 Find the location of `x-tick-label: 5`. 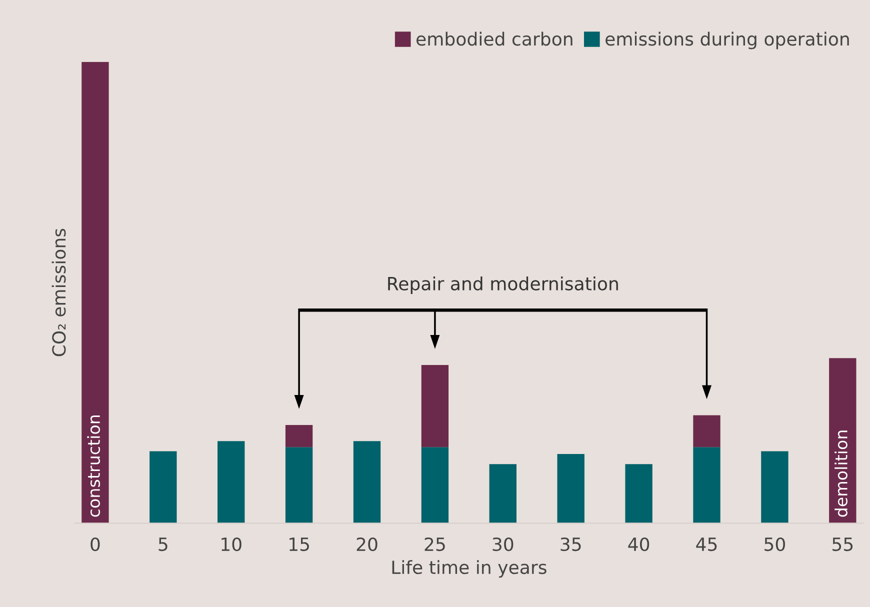

x-tick-label: 5 is located at coordinates (163, 545).